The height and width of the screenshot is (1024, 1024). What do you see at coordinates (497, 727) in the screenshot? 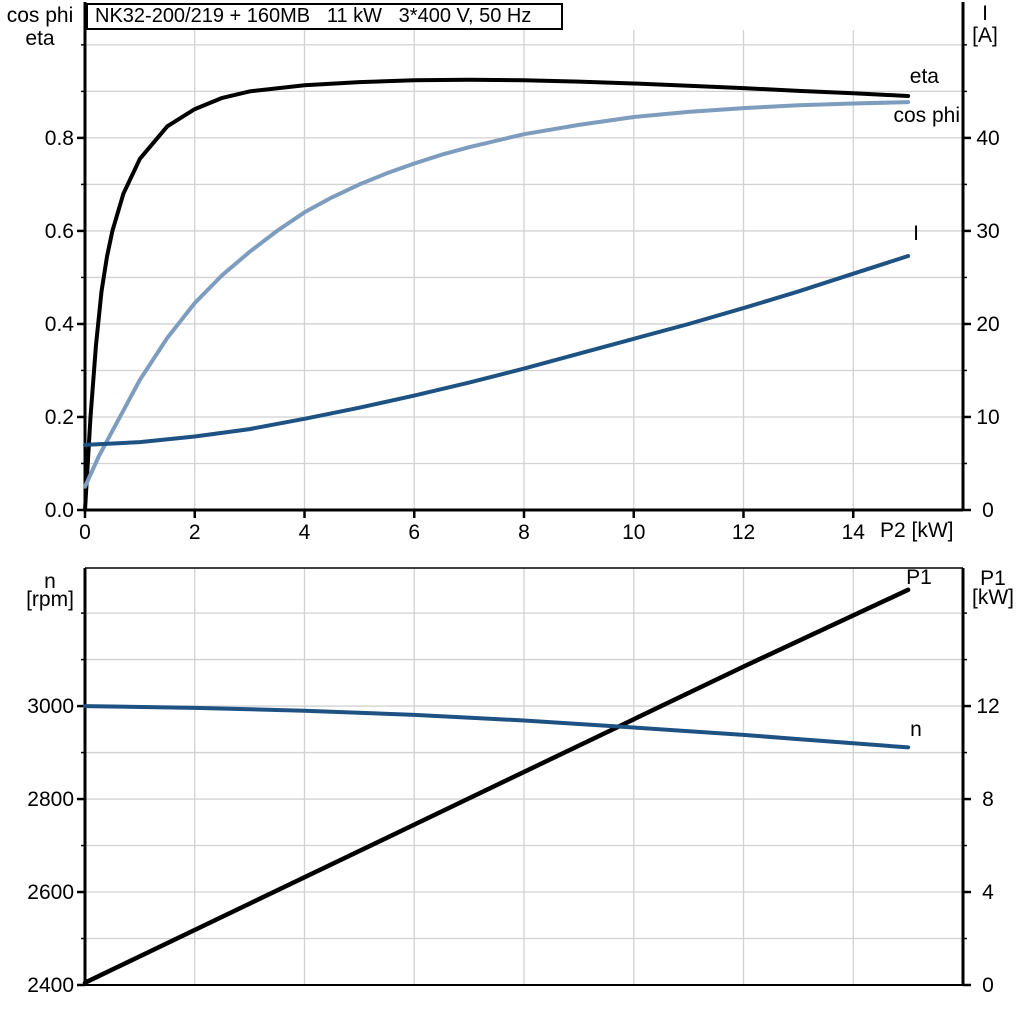
I see `series-curve-n` at bounding box center [497, 727].